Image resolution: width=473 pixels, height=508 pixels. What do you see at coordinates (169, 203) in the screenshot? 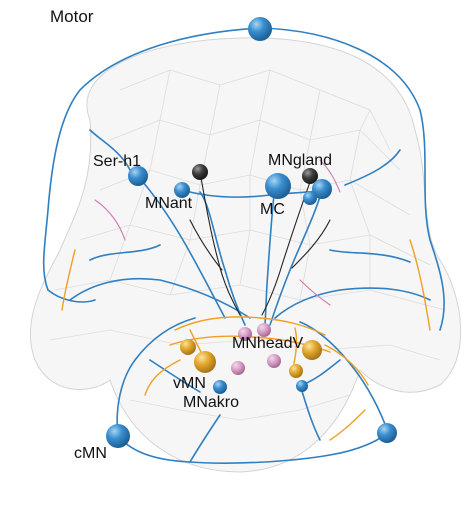
I see `label-mnant: MNant` at bounding box center [169, 203].